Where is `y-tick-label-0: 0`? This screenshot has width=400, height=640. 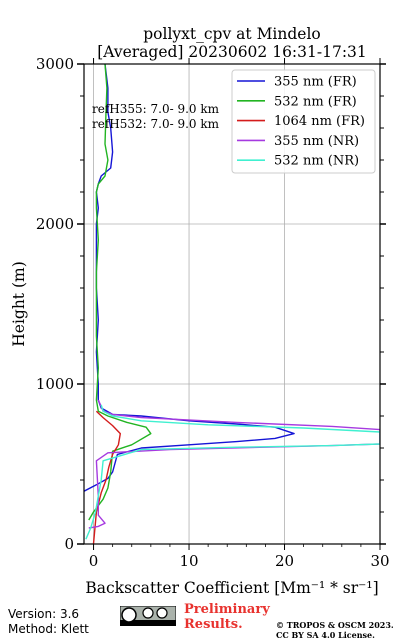 y-tick-label-0: 0 is located at coordinates (69, 544).